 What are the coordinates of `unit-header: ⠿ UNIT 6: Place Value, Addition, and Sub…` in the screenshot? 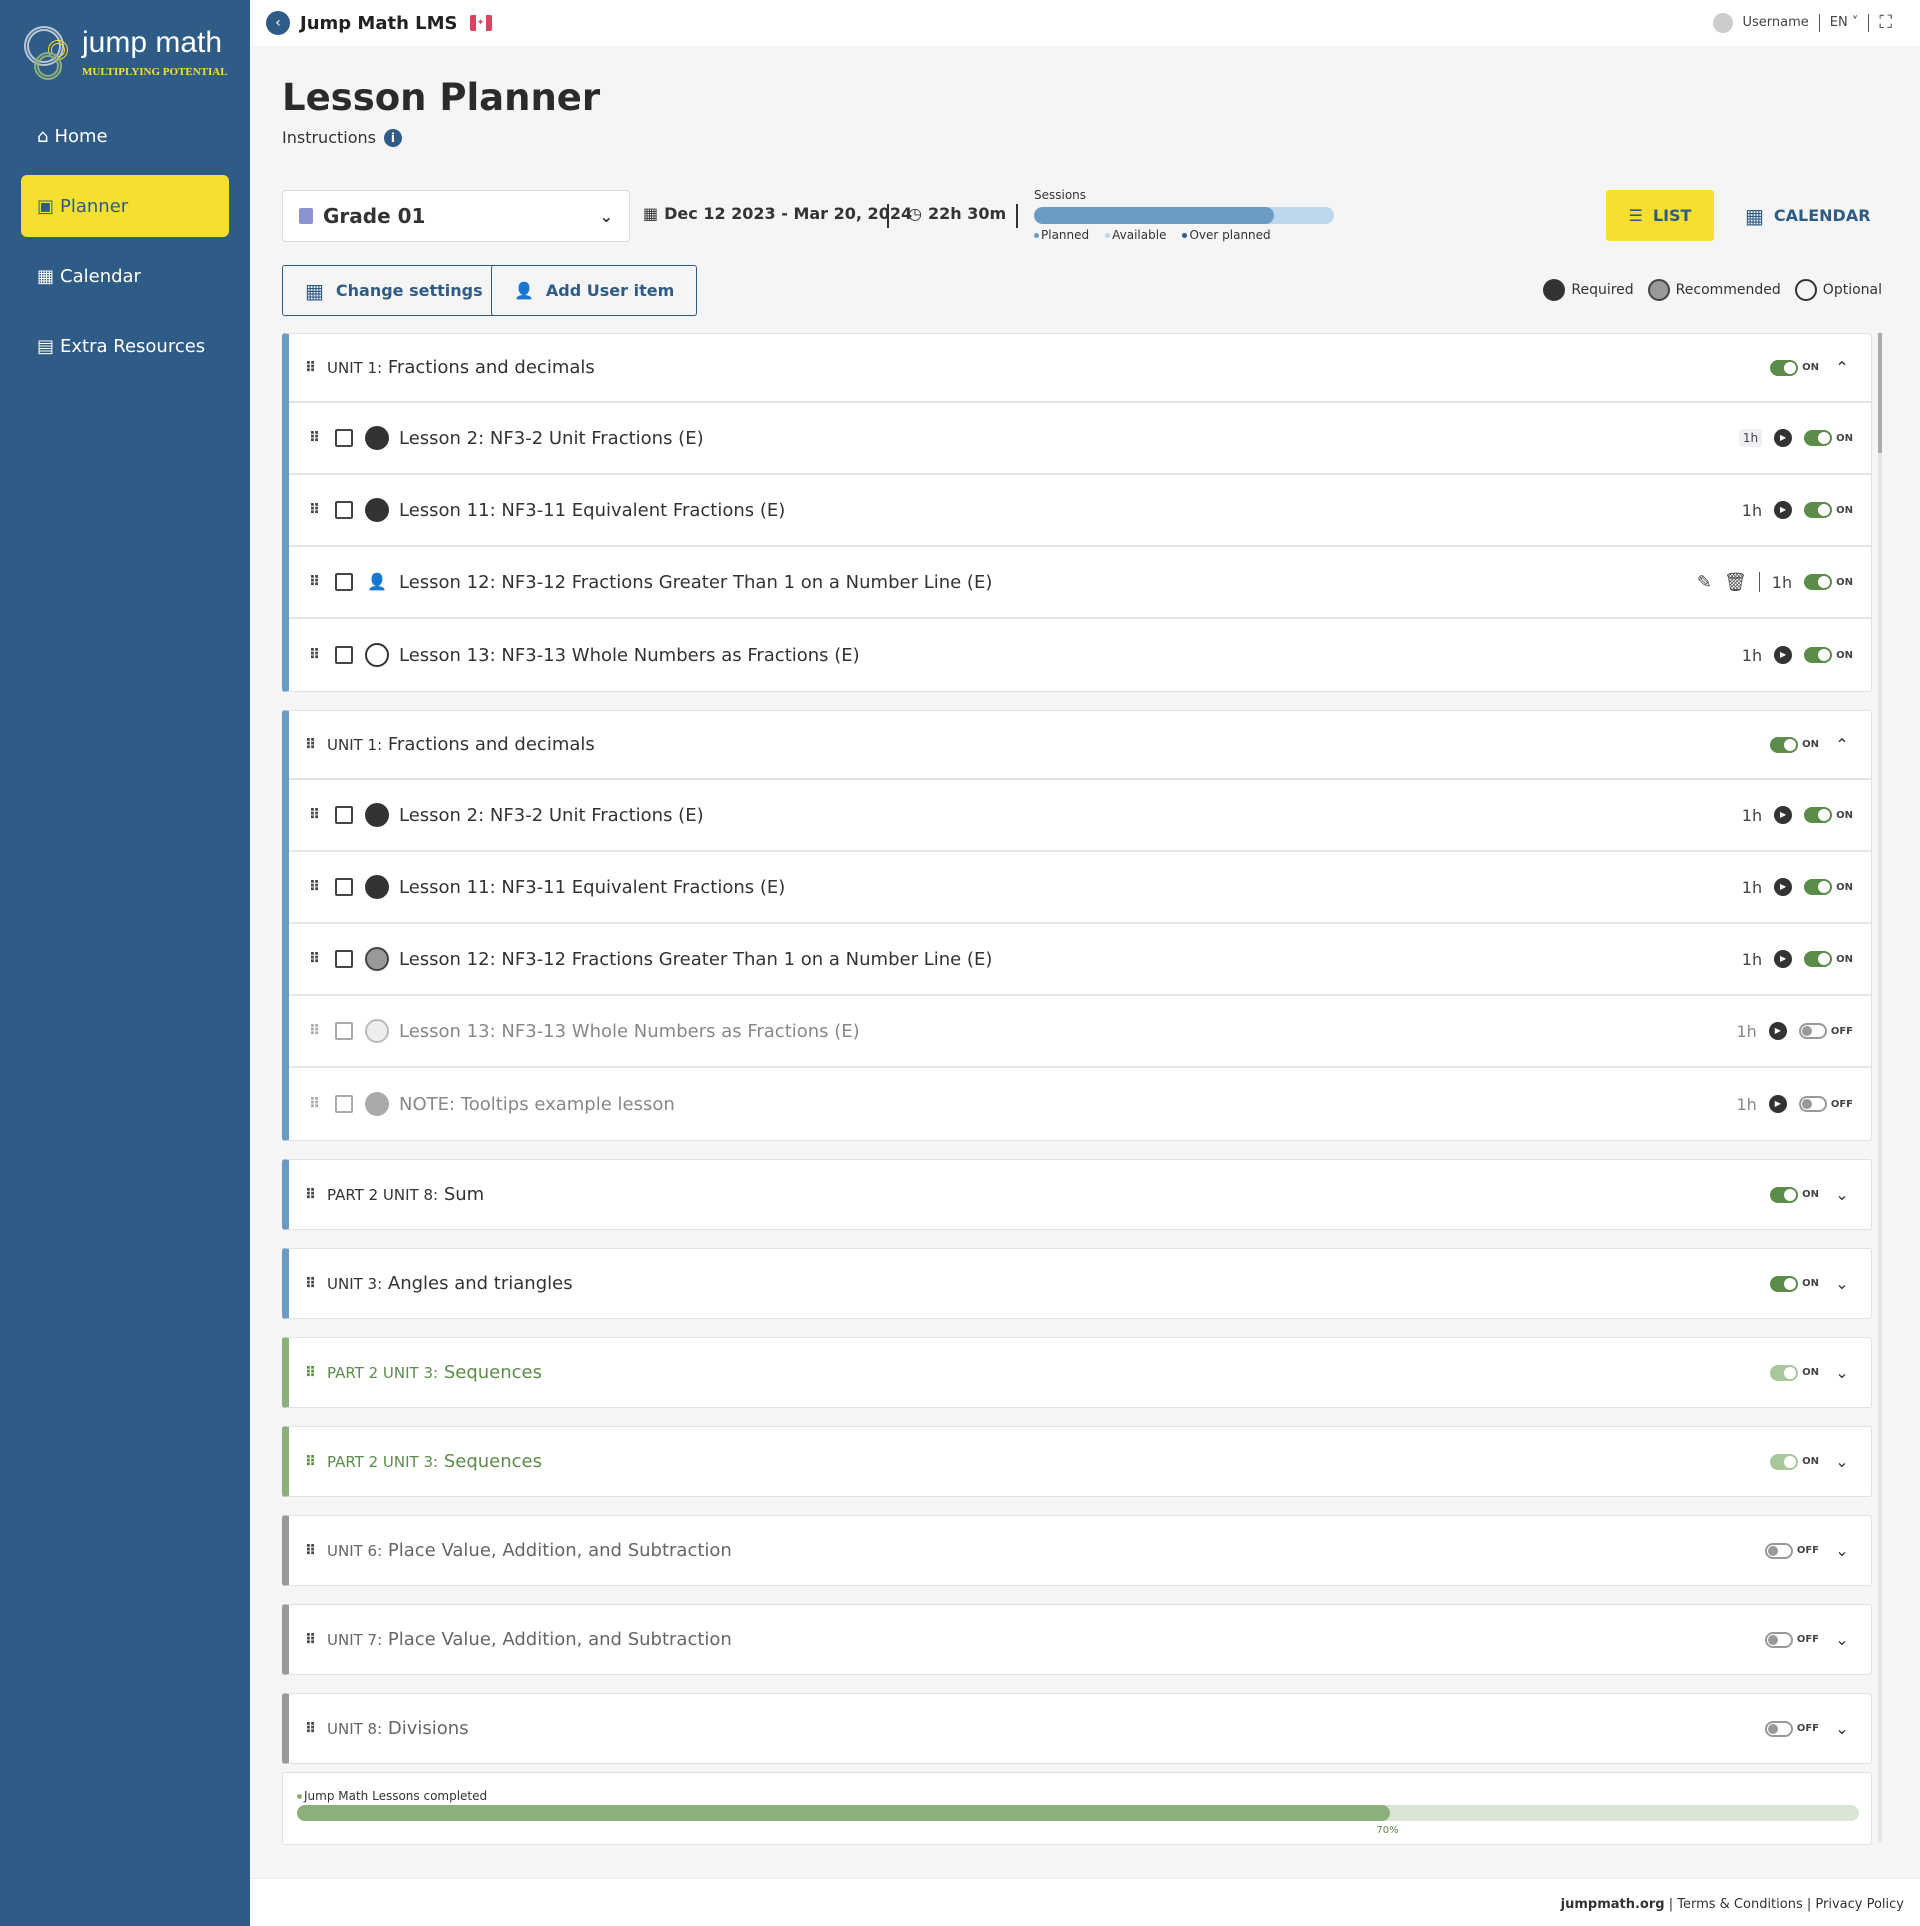 It's located at (1080, 1550).